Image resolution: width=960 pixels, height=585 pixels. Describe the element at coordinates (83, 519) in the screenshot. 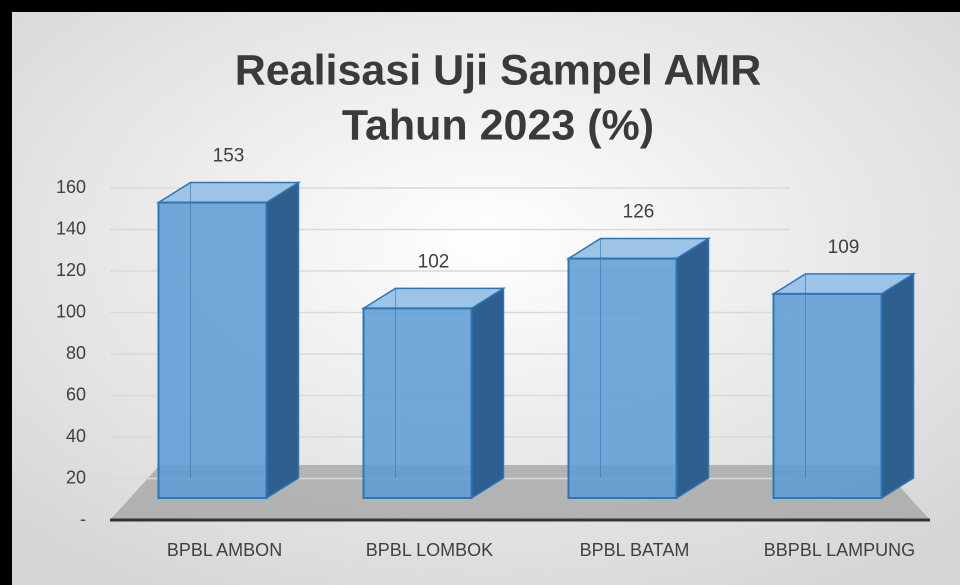

I see `y-tick-label: -` at that location.